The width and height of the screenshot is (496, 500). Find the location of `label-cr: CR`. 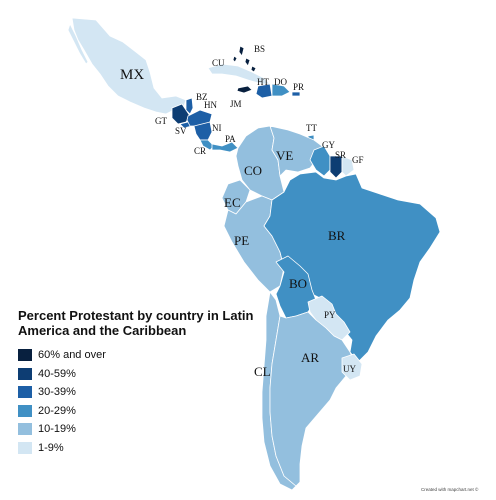

label-cr: CR is located at coordinates (200, 151).